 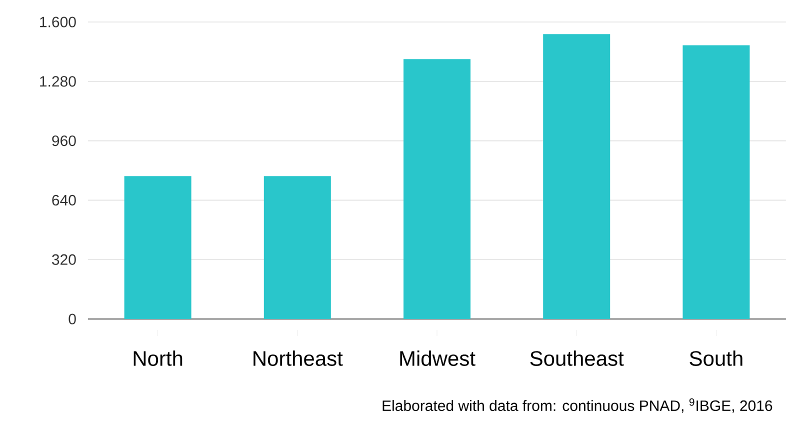 What do you see at coordinates (64, 259) in the screenshot?
I see `y-tick-label: 320` at bounding box center [64, 259].